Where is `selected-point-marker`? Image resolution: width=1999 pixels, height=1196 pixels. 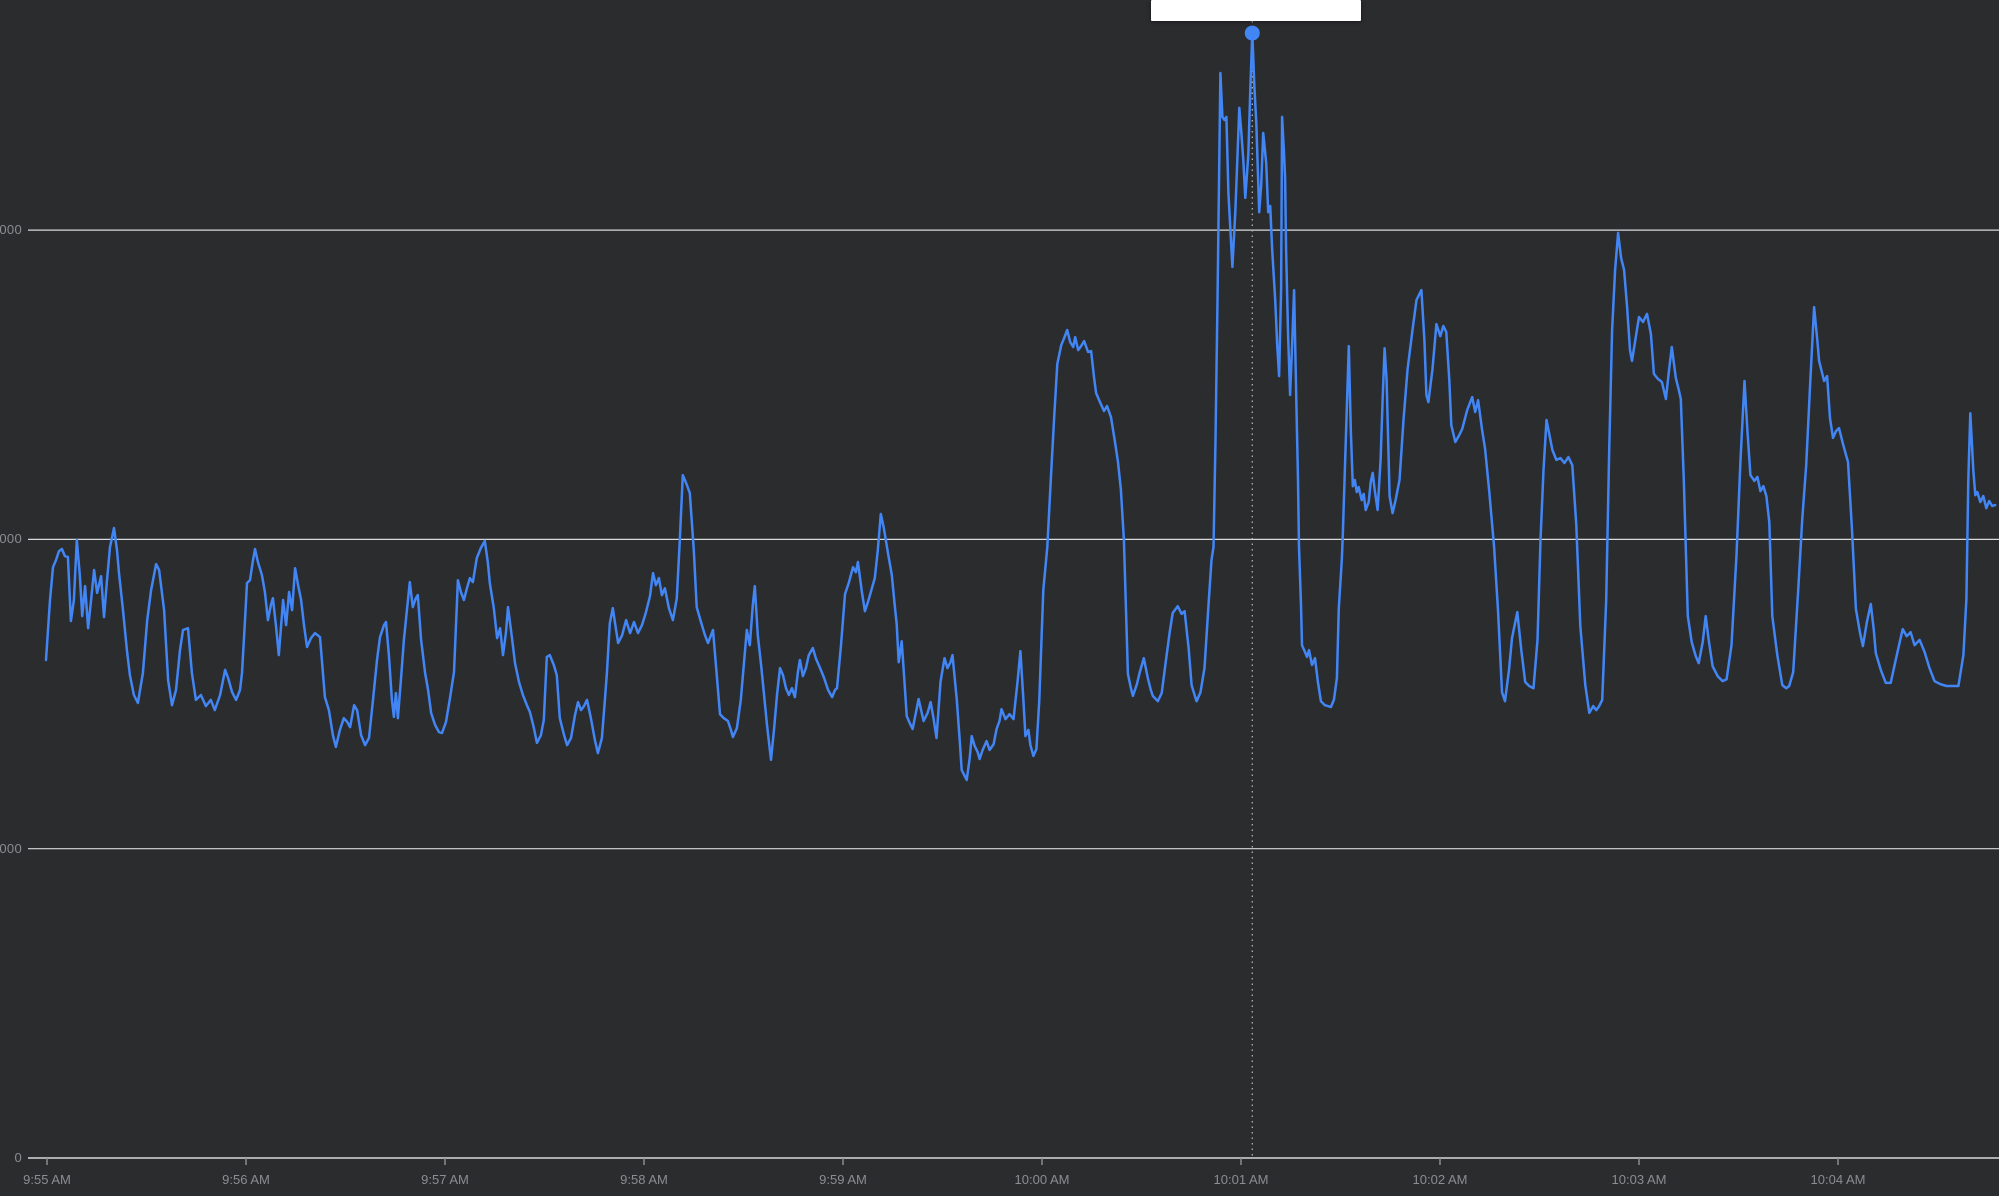 selected-point-marker is located at coordinates (1252, 33).